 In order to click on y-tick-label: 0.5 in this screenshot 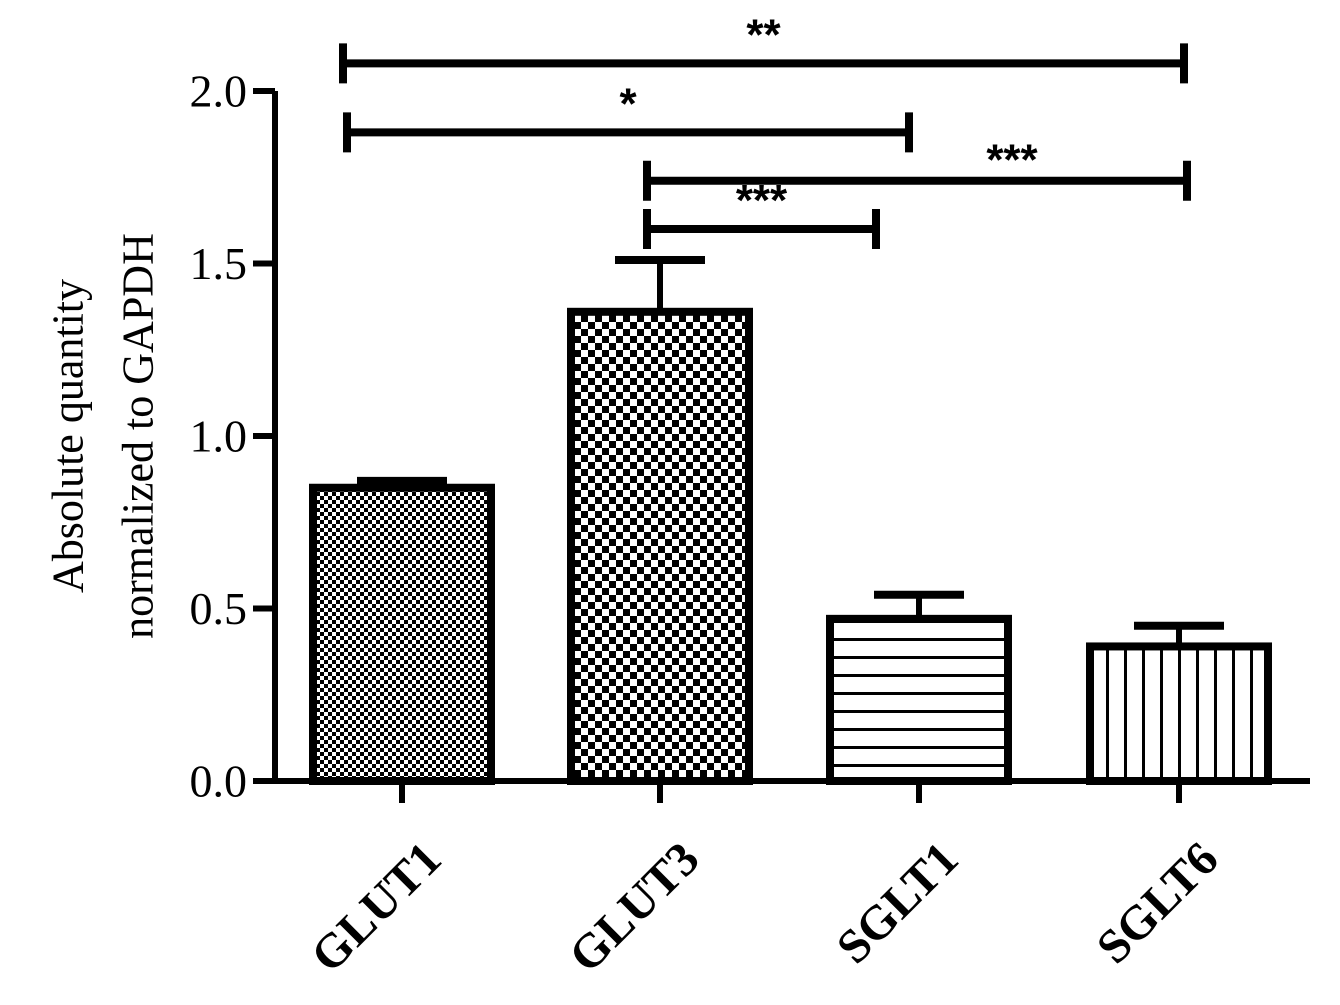, I will do `click(219, 608)`.